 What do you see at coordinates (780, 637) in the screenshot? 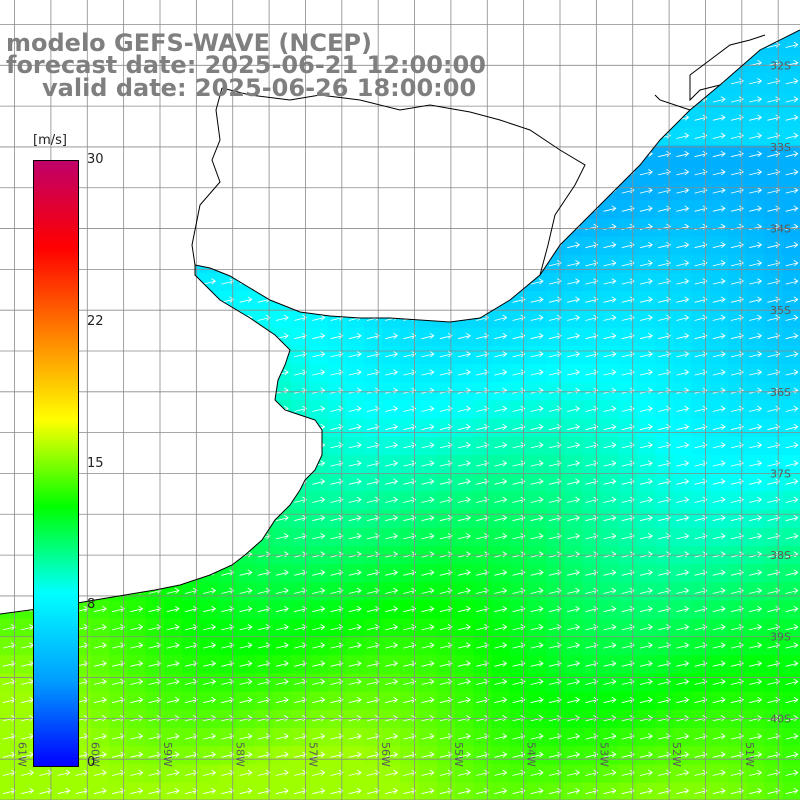
I see `lat-label: 39S` at bounding box center [780, 637].